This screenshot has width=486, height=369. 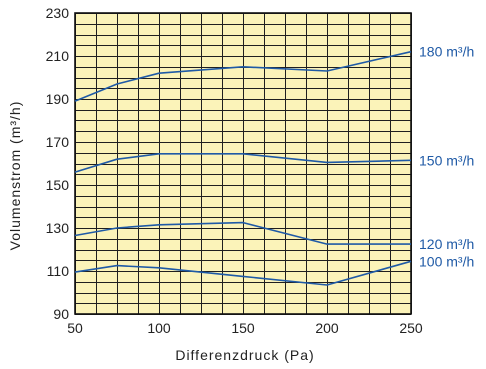 I want to click on y-tick-label: 90, so click(x=61, y=314).